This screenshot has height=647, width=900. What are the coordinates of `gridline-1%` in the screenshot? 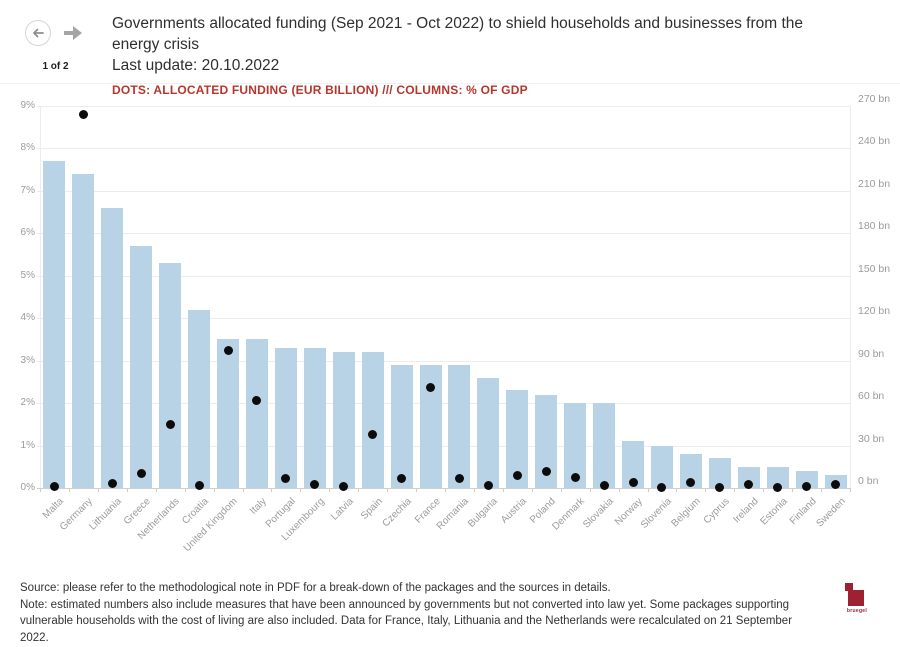 It's located at (443, 446).